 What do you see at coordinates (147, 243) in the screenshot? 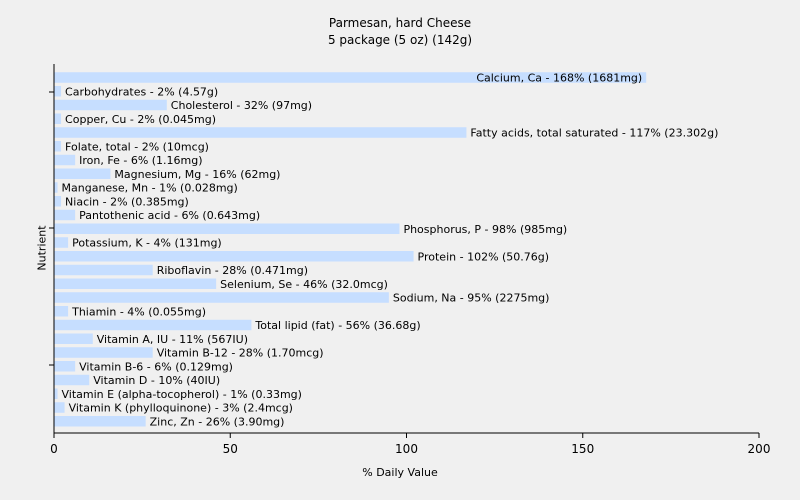
I see `bar-label: Potassium, K - 4% (131mg)` at bounding box center [147, 243].